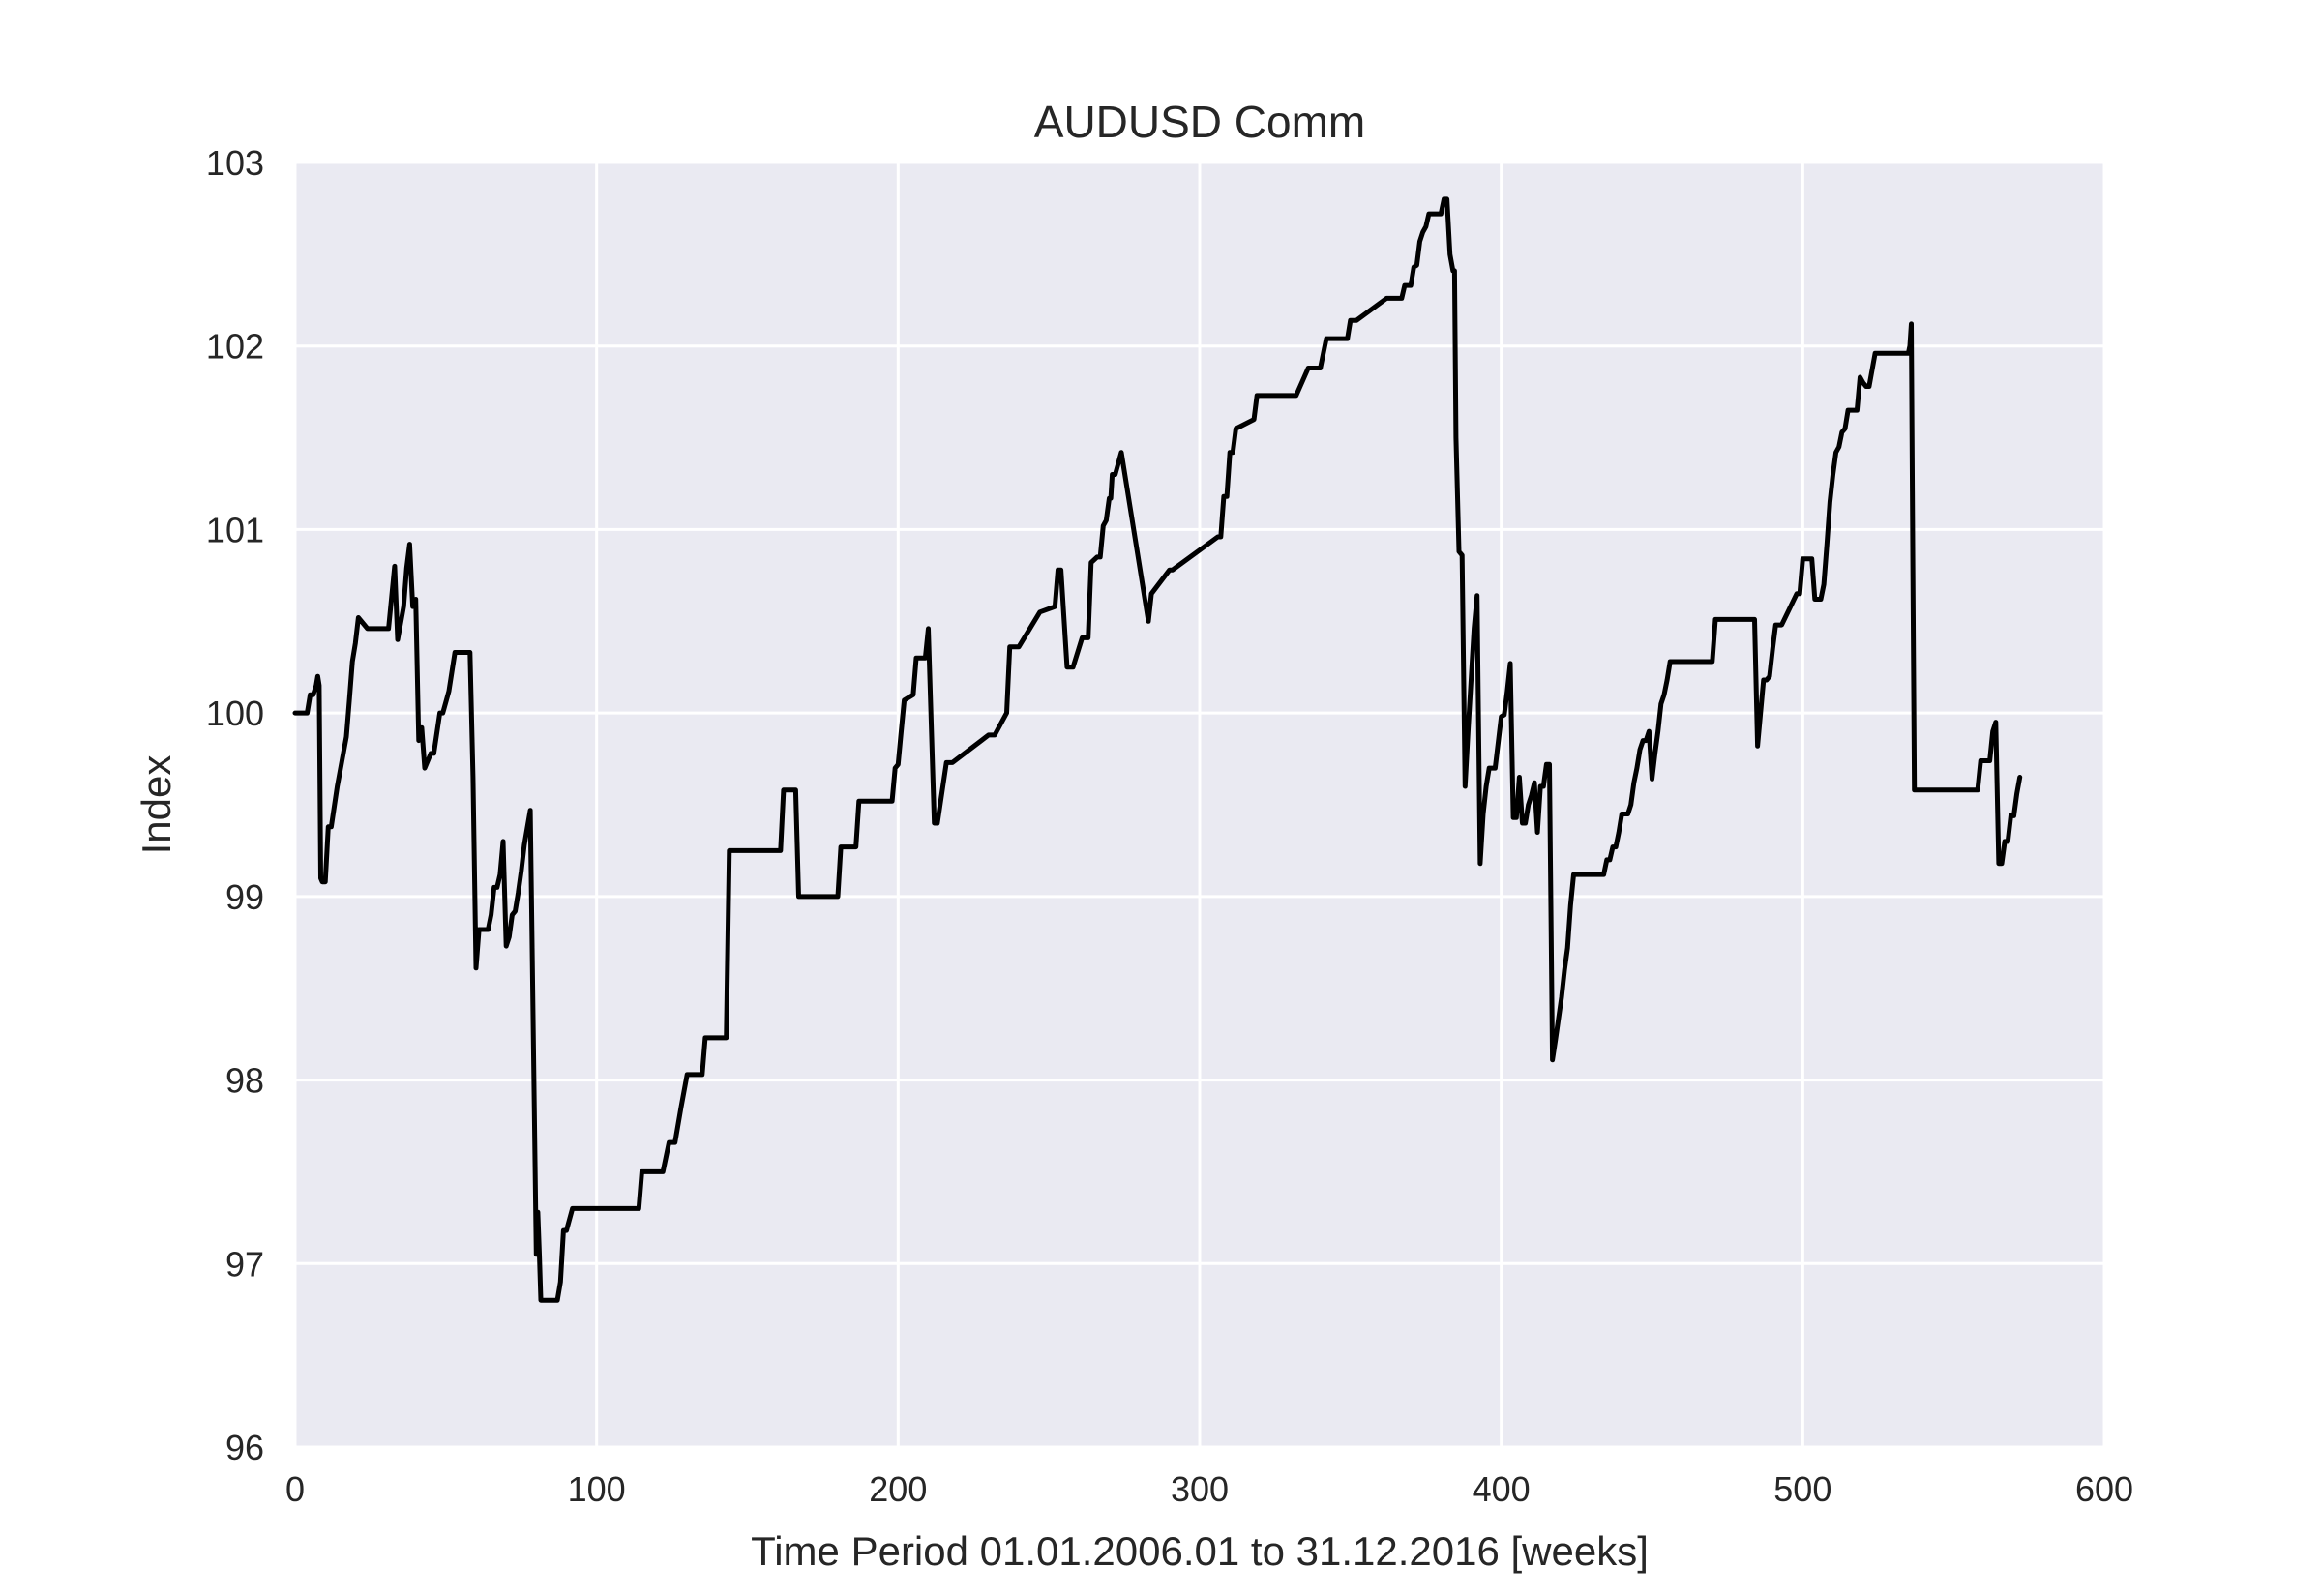 This screenshot has height=1596, width=2322. What do you see at coordinates (2104, 1489) in the screenshot?
I see `x-tick-label: 600` at bounding box center [2104, 1489].